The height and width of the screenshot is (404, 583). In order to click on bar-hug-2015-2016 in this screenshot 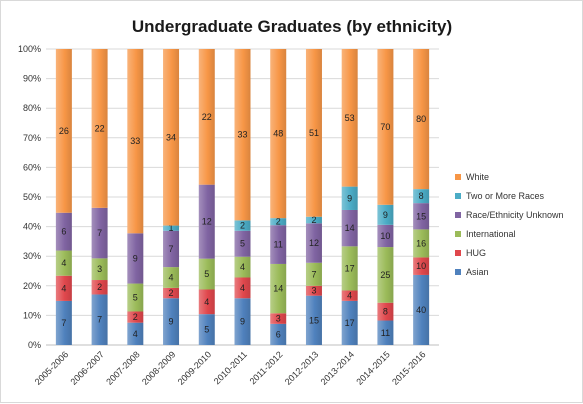, I will do `click(421, 266)`.